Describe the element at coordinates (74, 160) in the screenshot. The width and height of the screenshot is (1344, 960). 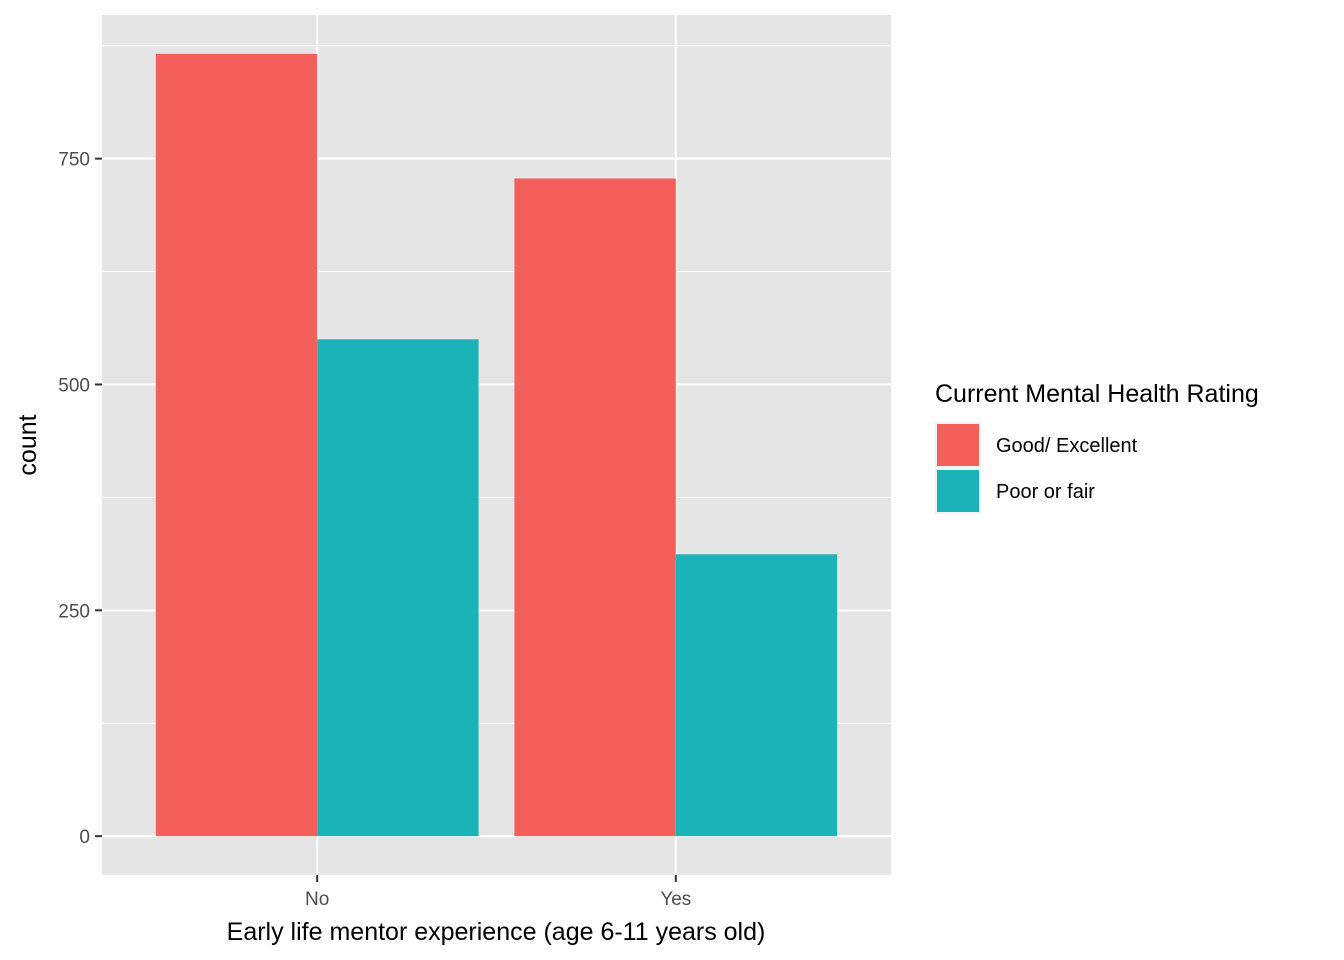
I see `y-tick-label: 750` at that location.